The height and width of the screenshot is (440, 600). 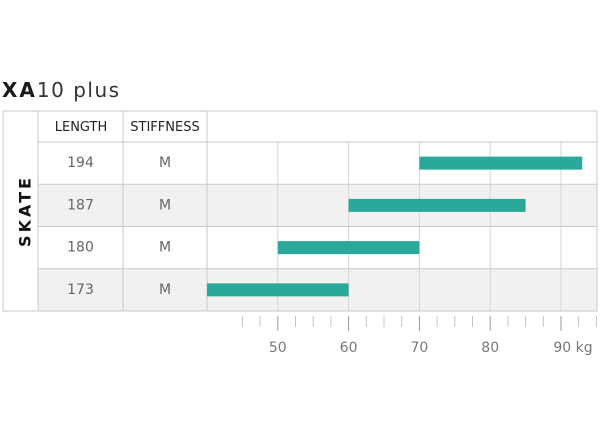 What do you see at coordinates (80, 248) in the screenshot?
I see `length-cell: 180` at bounding box center [80, 248].